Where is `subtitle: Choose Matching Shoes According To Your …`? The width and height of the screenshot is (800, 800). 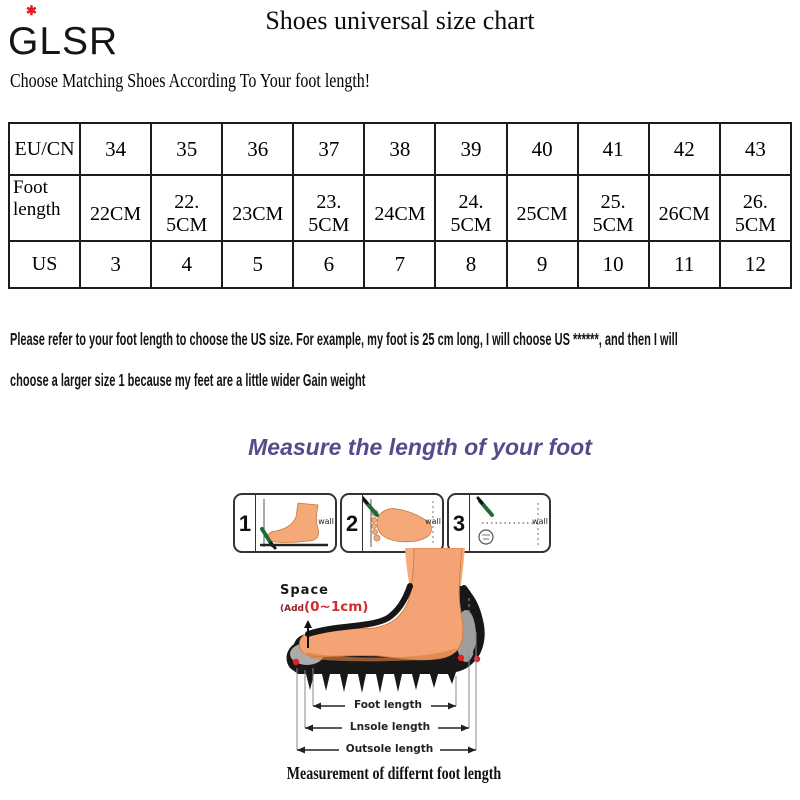
subtitle: Choose Matching Shoes According To Your … is located at coordinates (229, 82).